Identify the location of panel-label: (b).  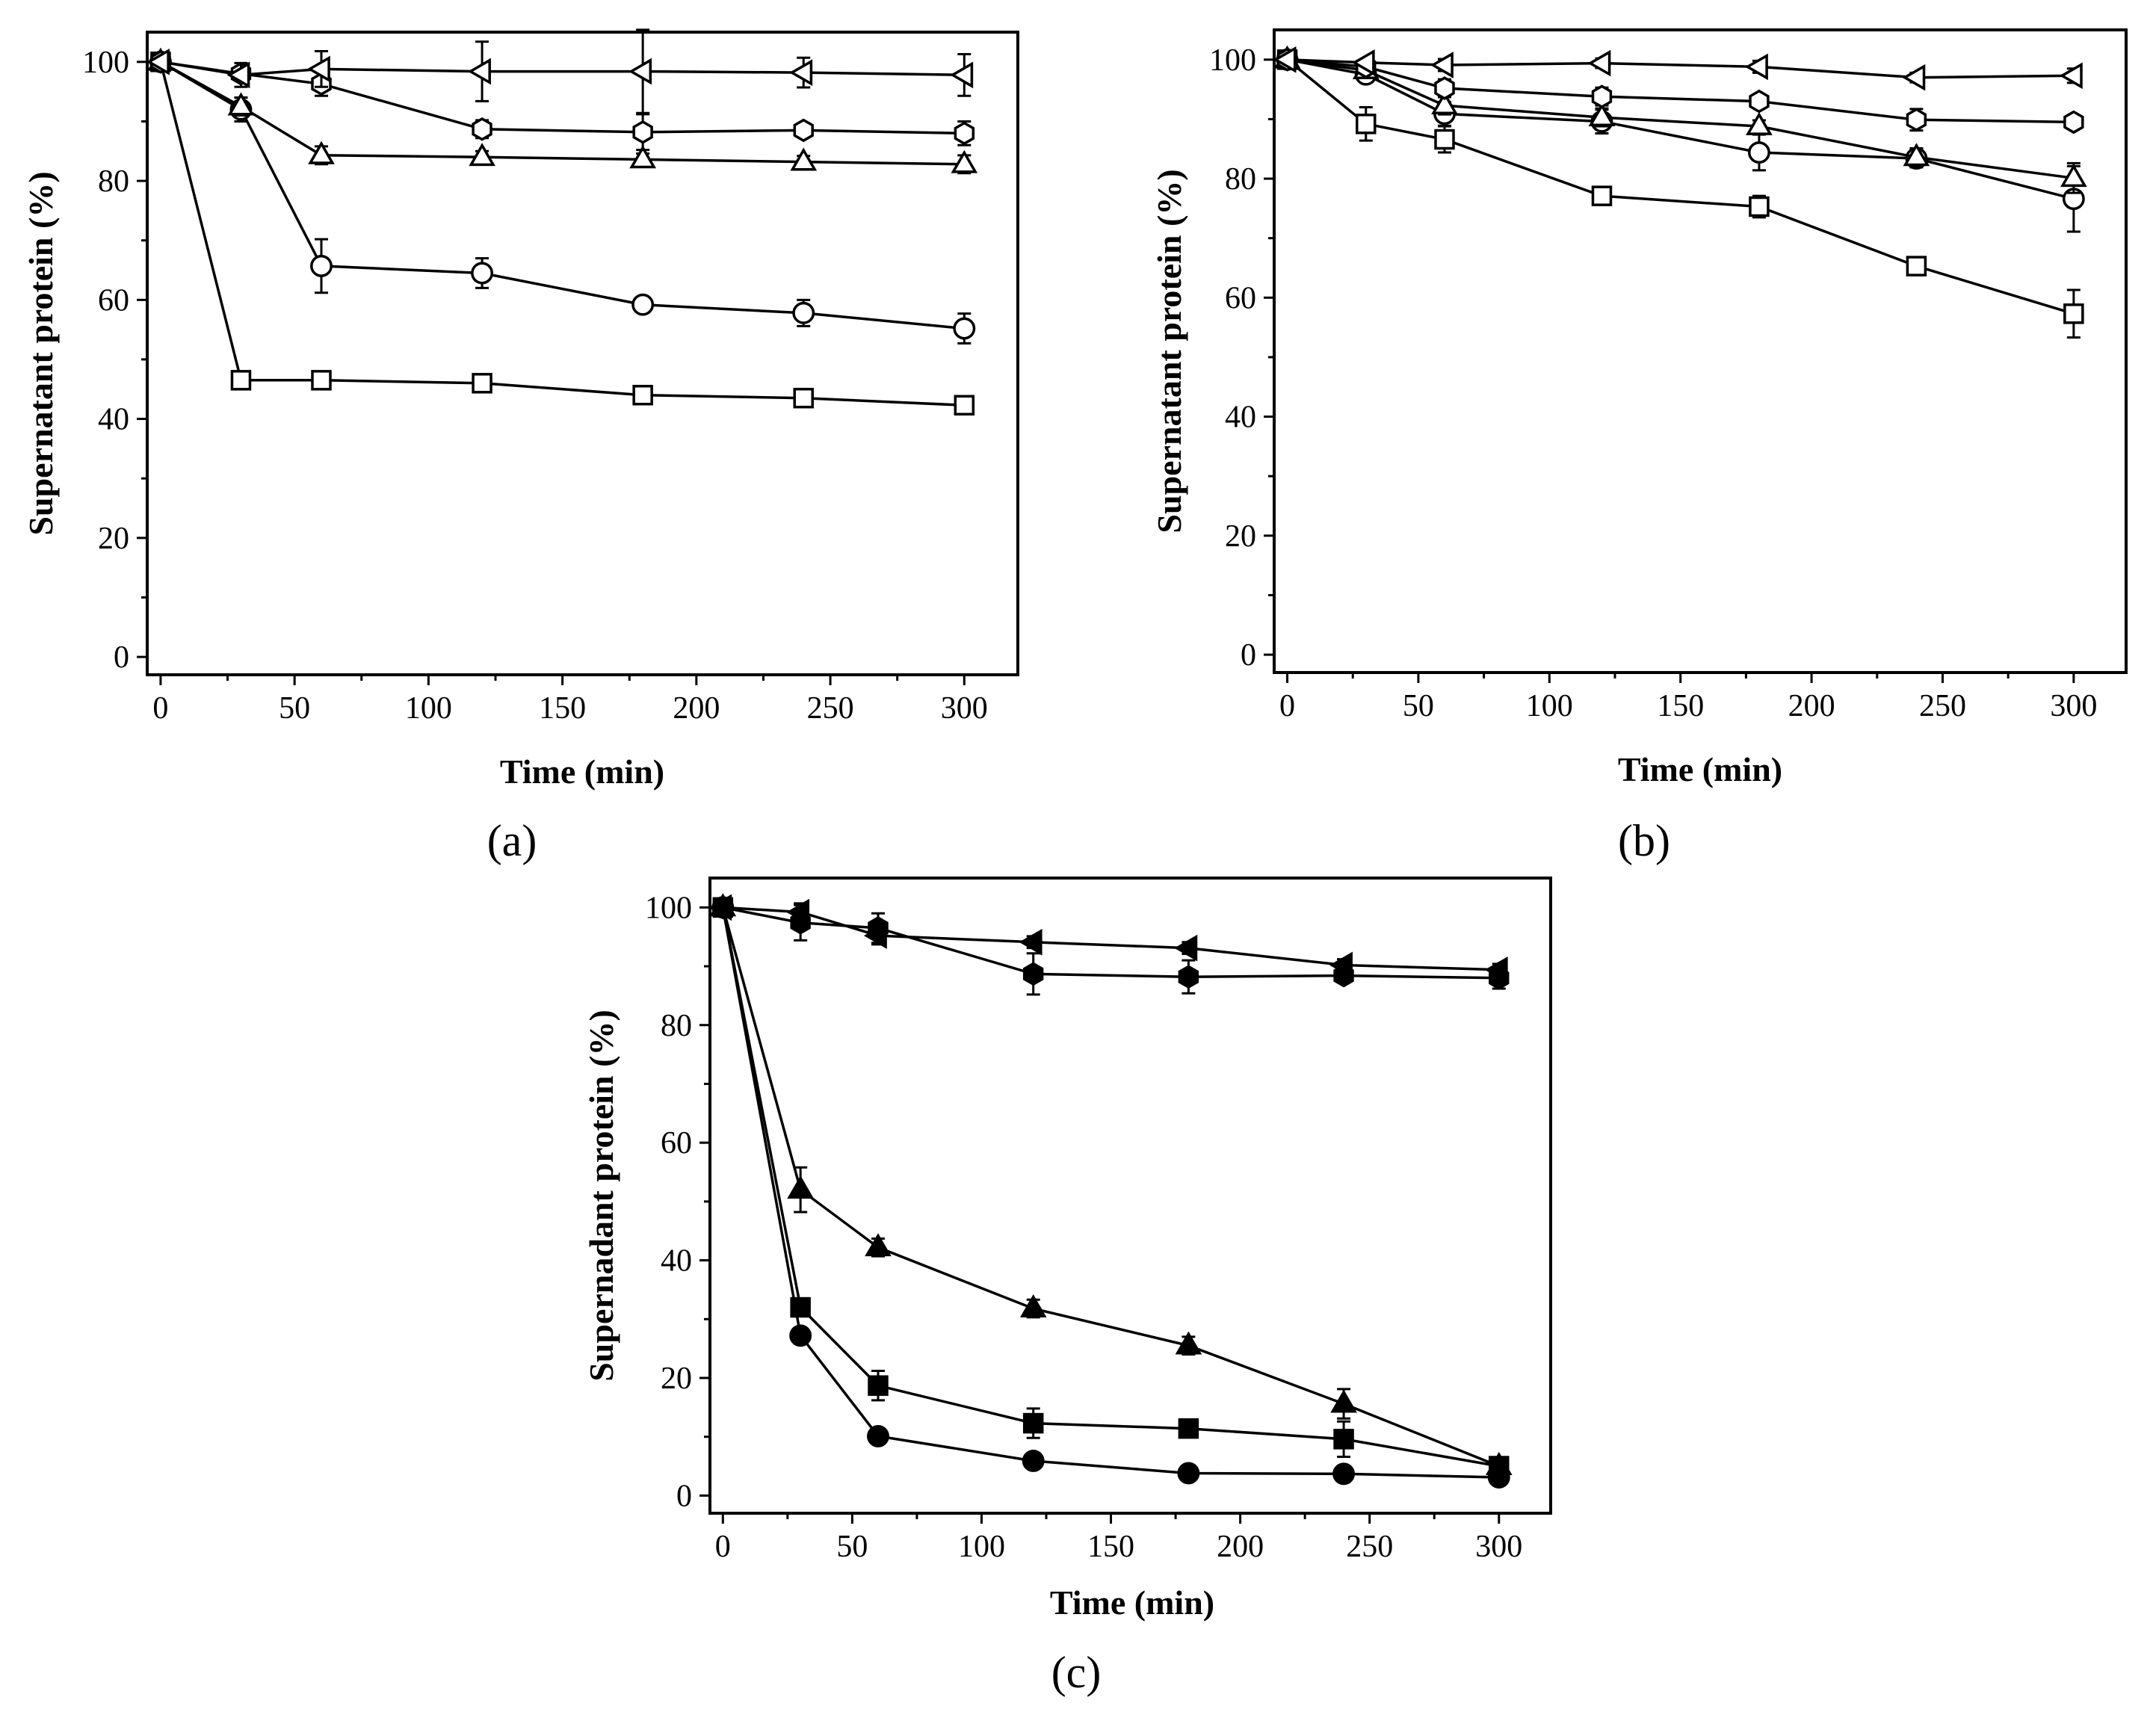
(1644, 840).